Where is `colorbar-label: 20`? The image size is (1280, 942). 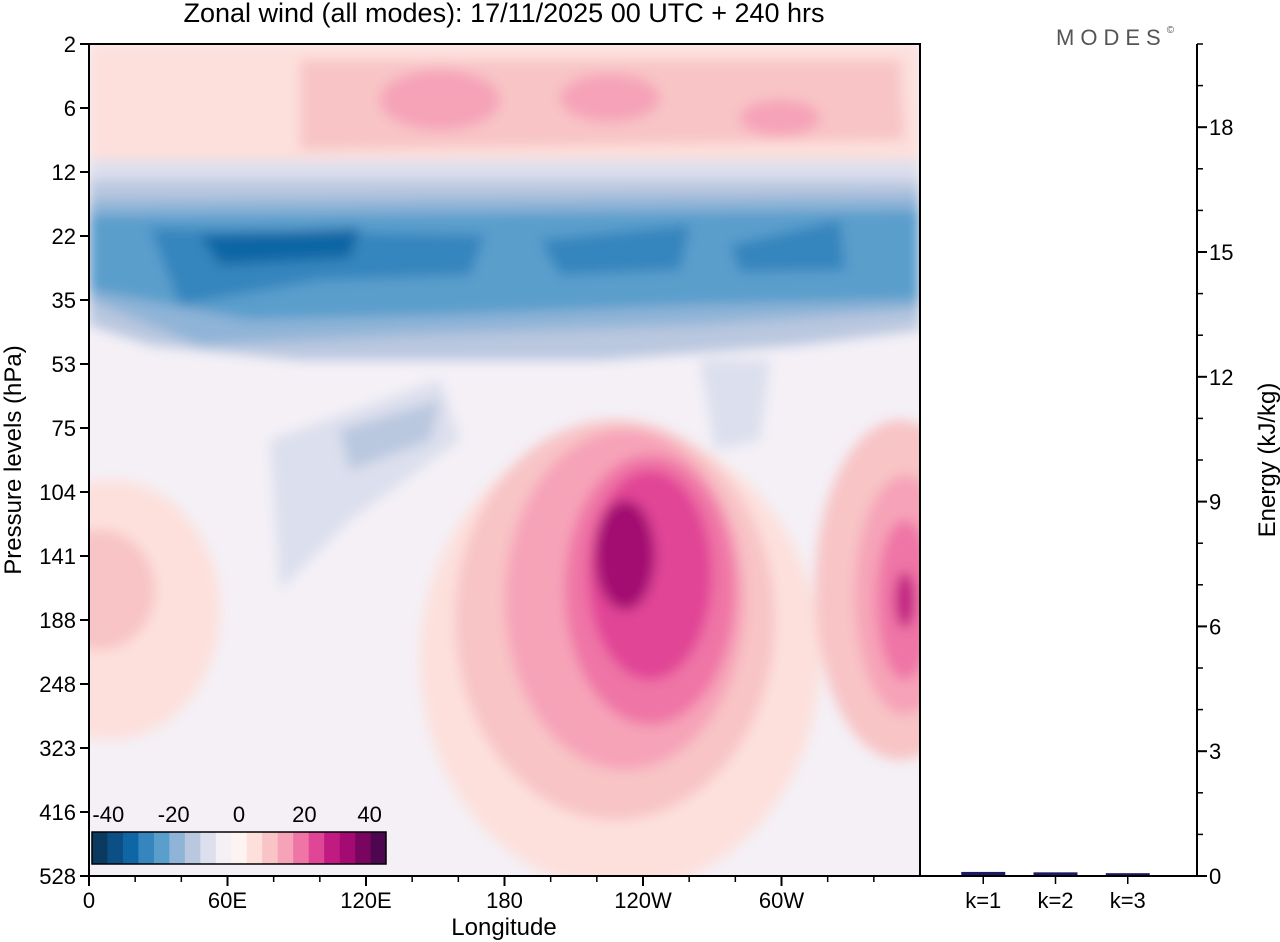 colorbar-label: 20 is located at coordinates (304, 814).